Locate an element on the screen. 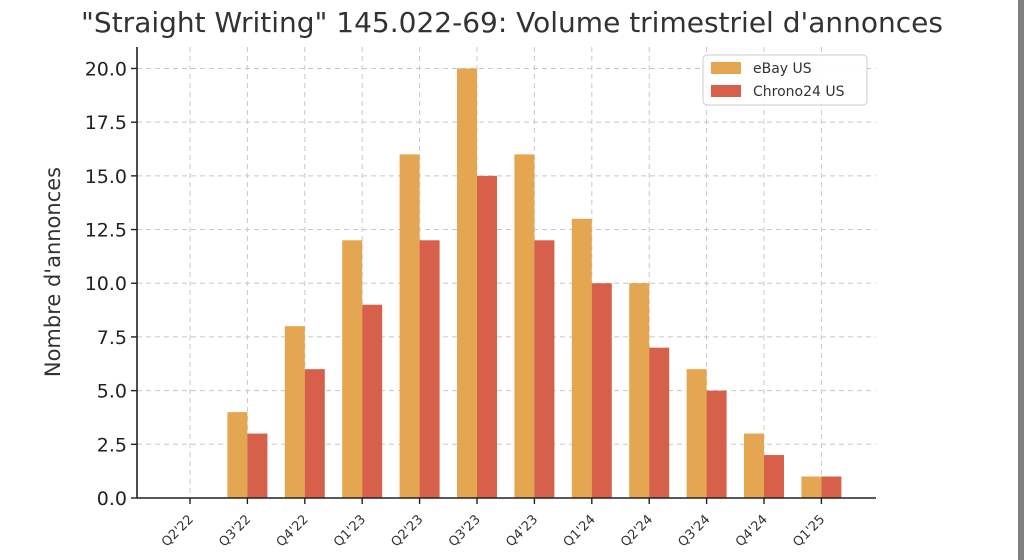  x-tick-label: Q4'22 is located at coordinates (293, 531).